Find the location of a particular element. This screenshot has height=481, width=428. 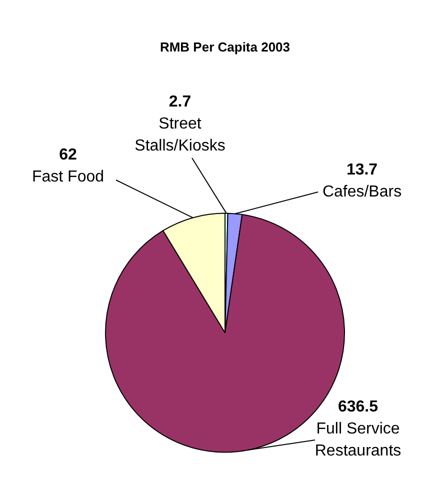

data-label: 13.7 is located at coordinates (362, 169).